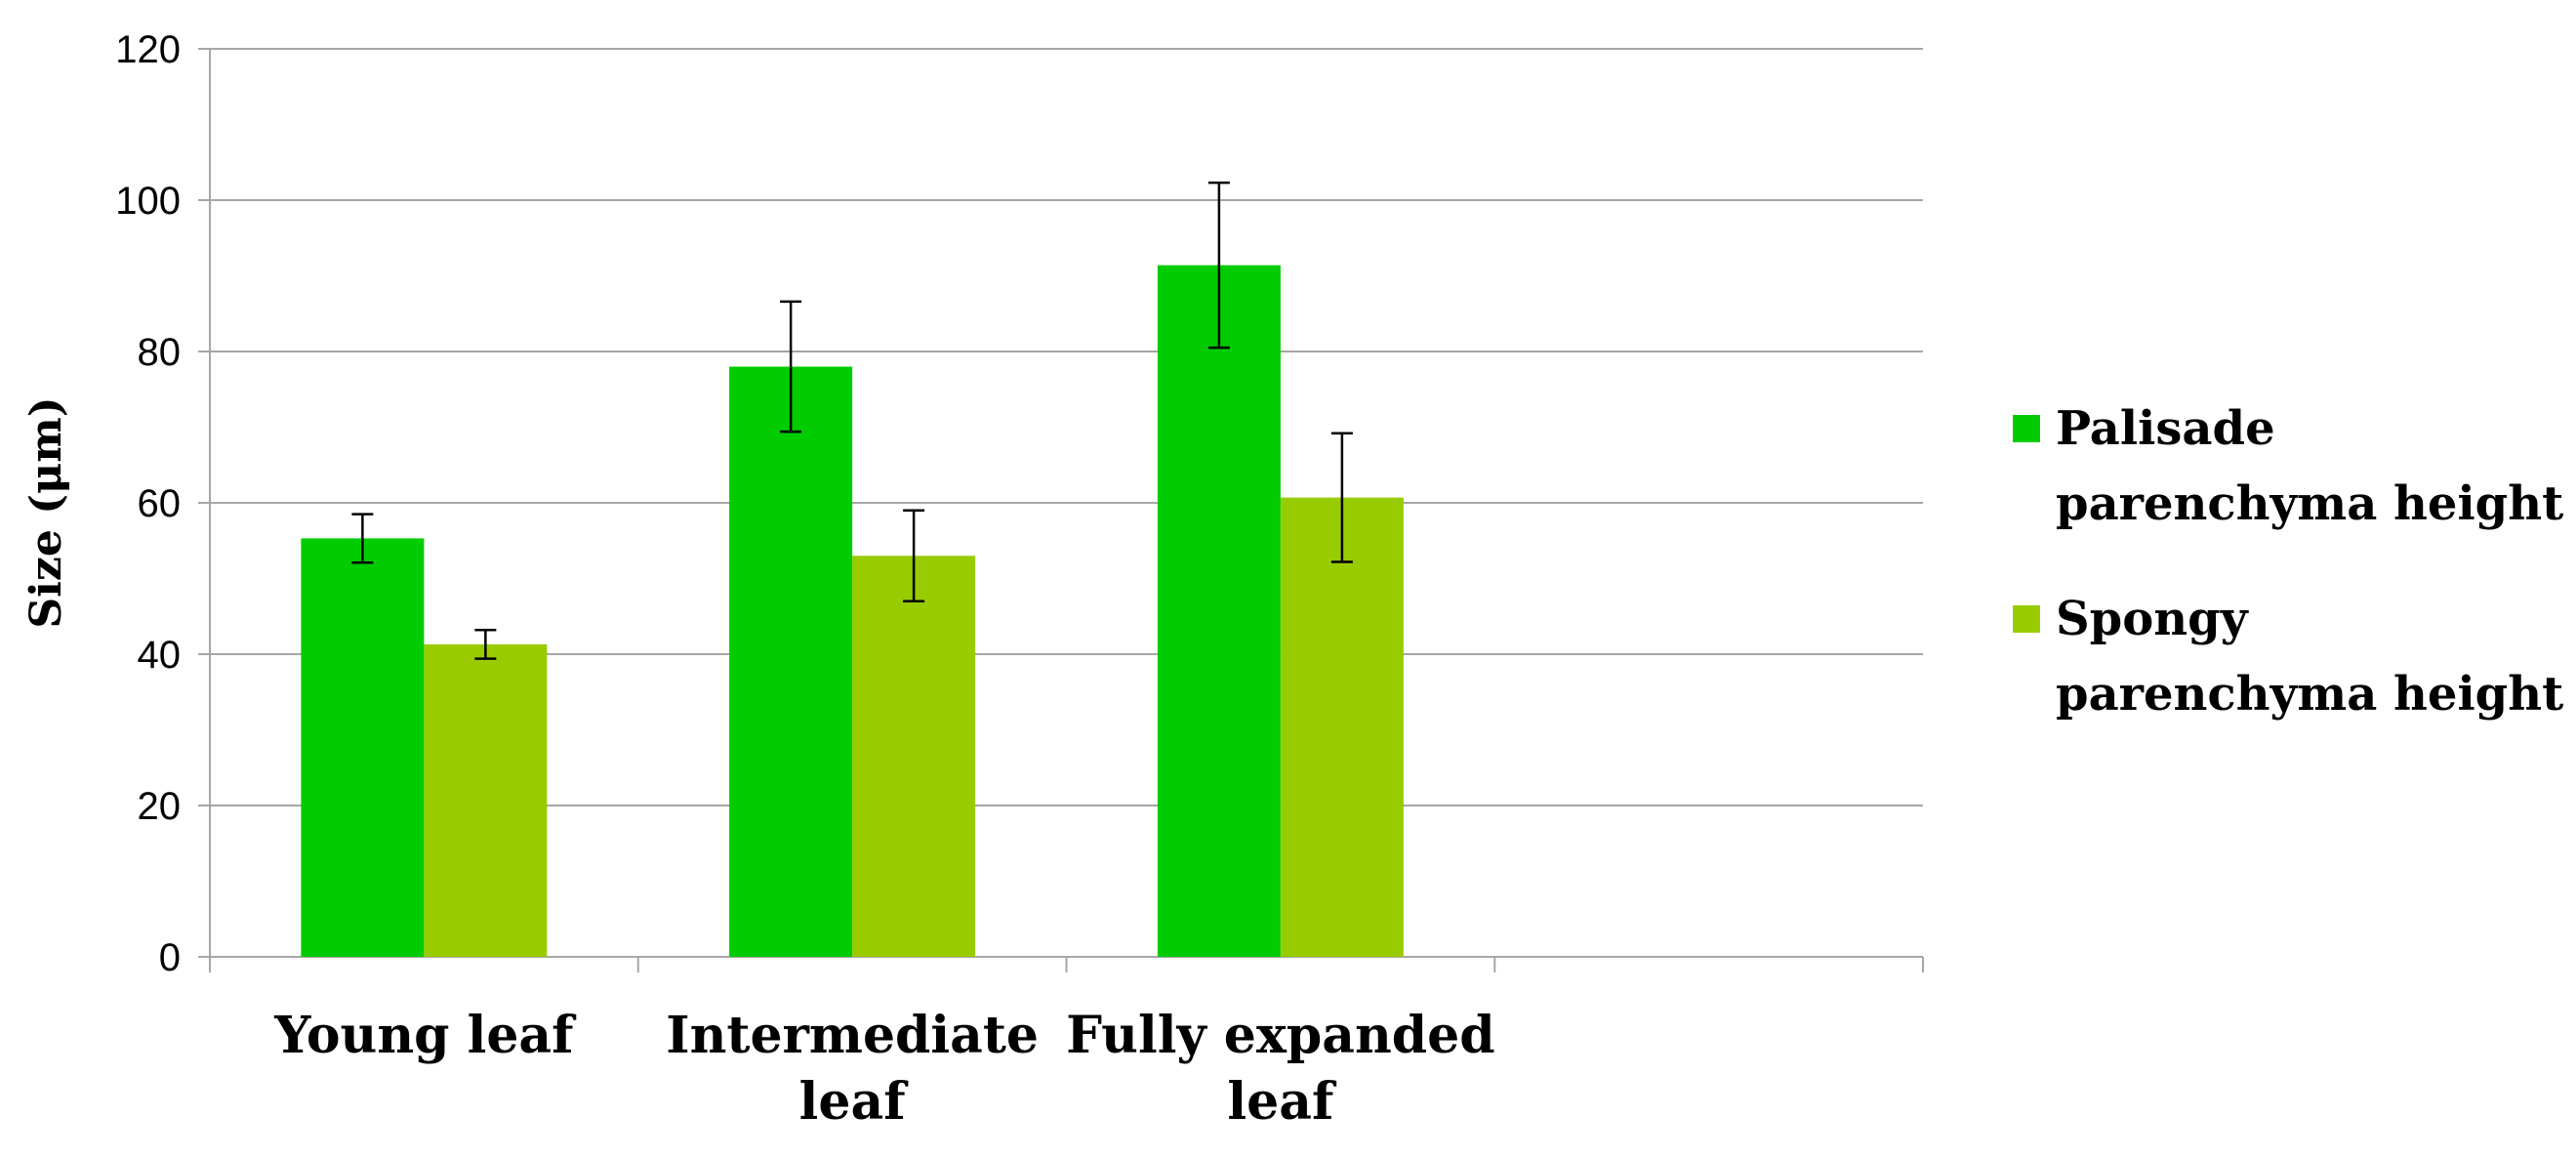 This screenshot has height=1157, width=2576. What do you see at coordinates (852, 1036) in the screenshot?
I see `x-category-label: Intermediate` at bounding box center [852, 1036].